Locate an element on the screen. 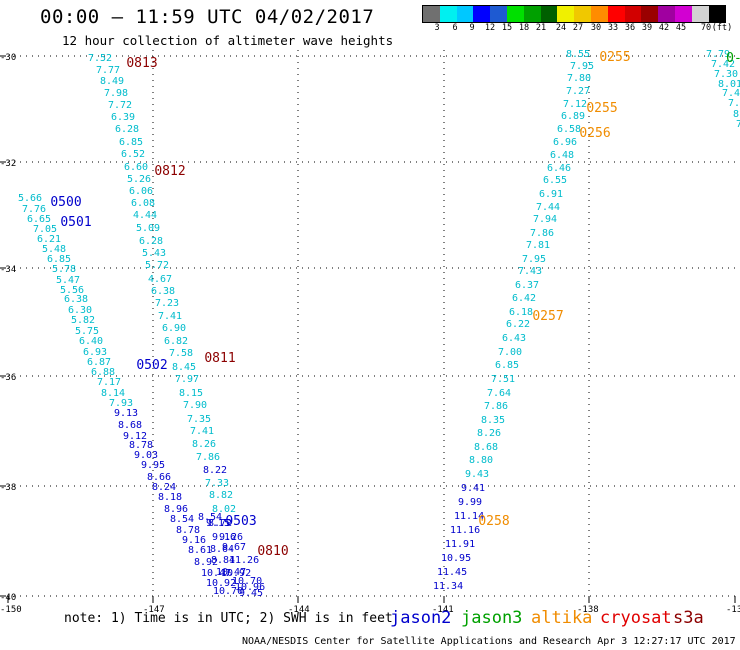 This screenshot has height=650, width=740. colorbar-label: 36 is located at coordinates (630, 28).